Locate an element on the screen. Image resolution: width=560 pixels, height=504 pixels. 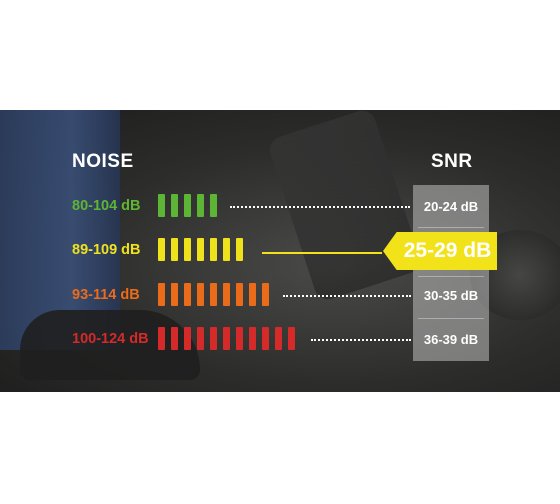
snr-value-row-1: 20-24 dB is located at coordinates (451, 206).